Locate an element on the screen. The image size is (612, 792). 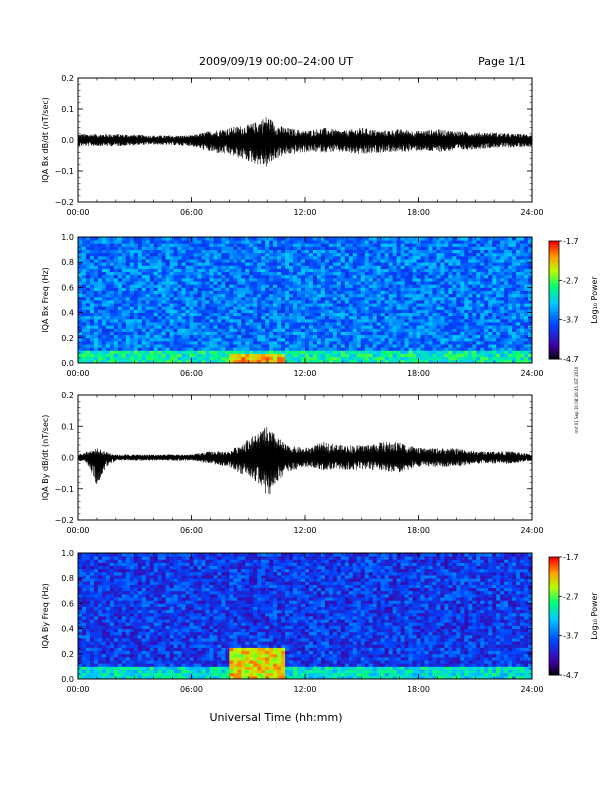
panel-2-x-tick-label: 12:00 is located at coordinates (304, 373).